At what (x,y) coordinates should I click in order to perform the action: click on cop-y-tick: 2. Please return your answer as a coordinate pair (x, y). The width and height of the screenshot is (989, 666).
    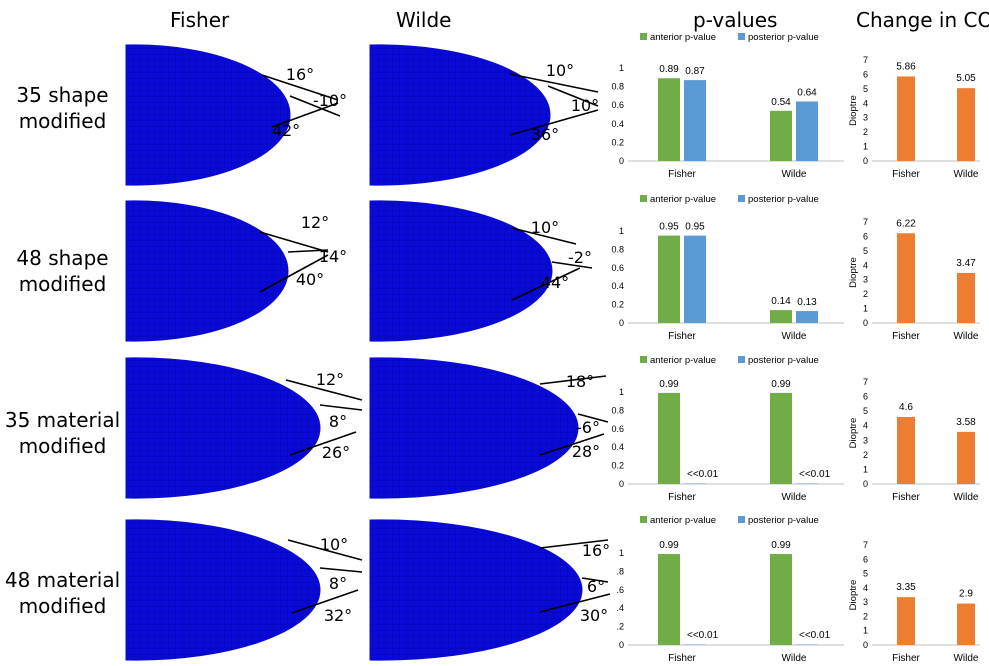
    Looking at the image, I should click on (865, 616).